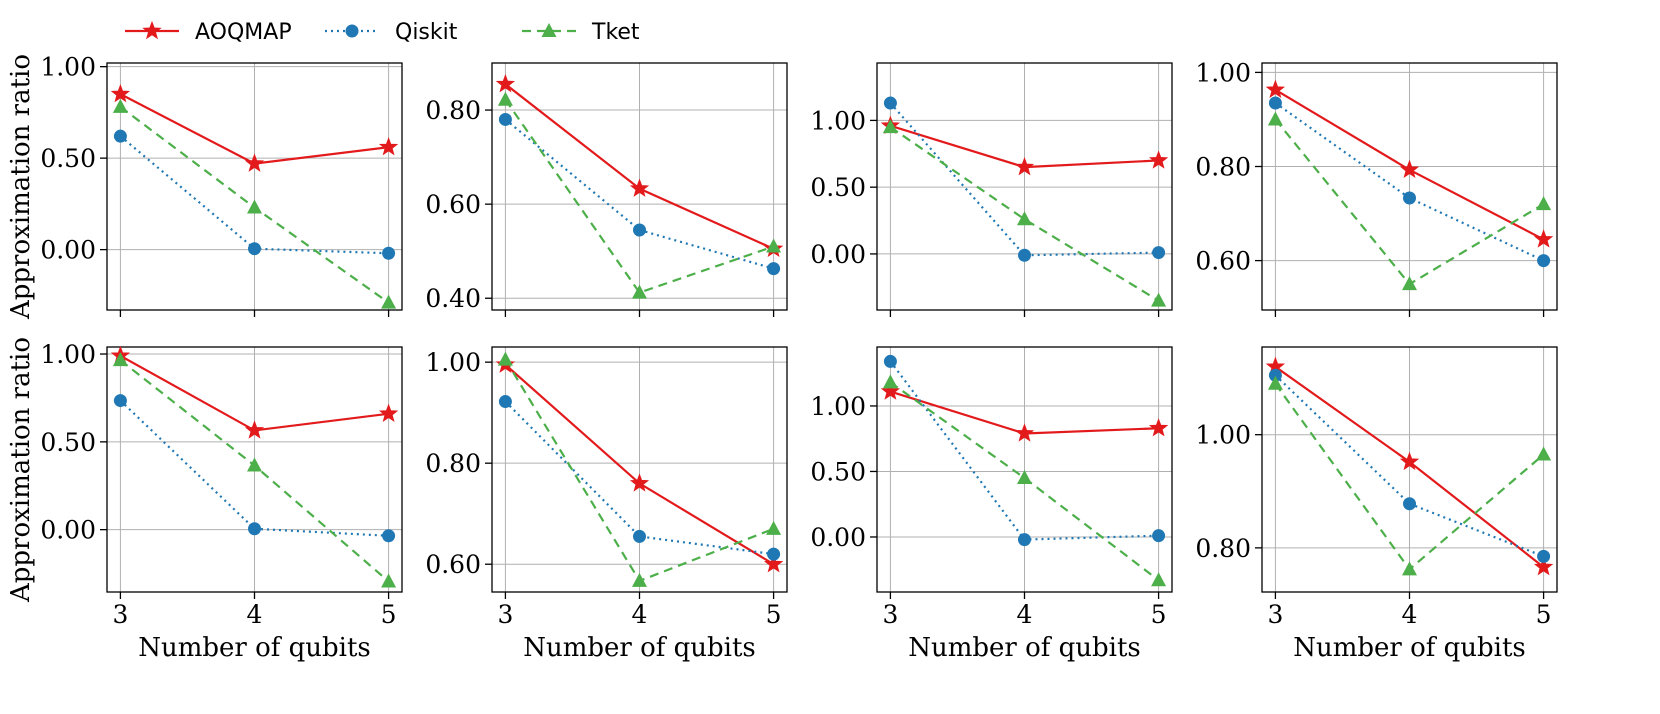  I want to click on y-tick-label: 0.40, so click(453, 298).